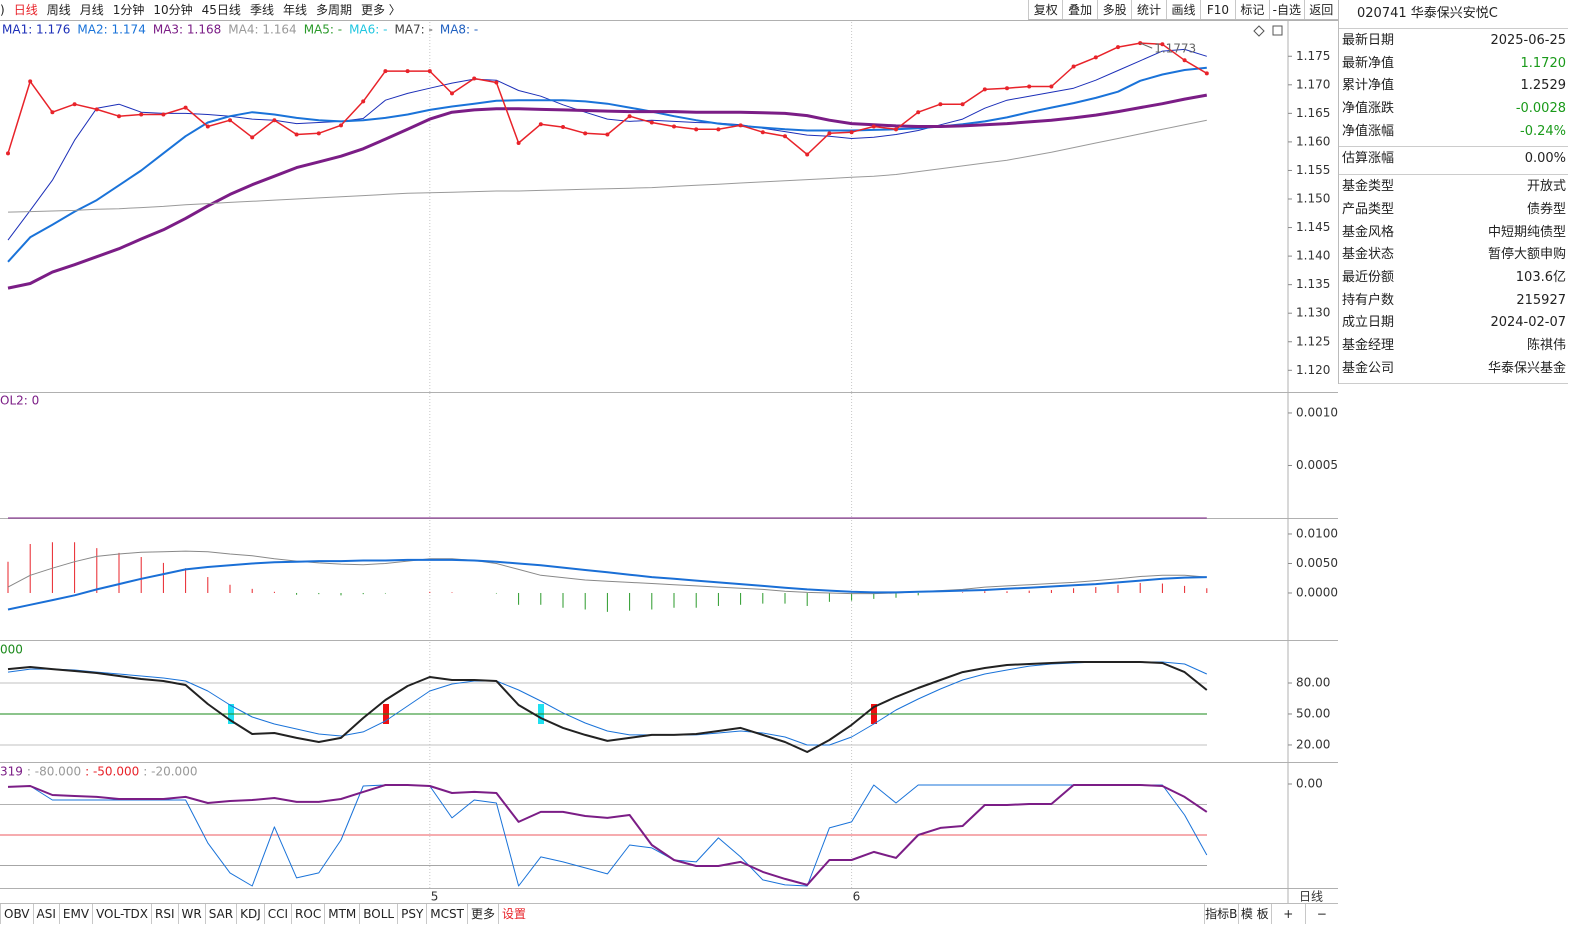  I want to click on series-line, so click(607, 835).